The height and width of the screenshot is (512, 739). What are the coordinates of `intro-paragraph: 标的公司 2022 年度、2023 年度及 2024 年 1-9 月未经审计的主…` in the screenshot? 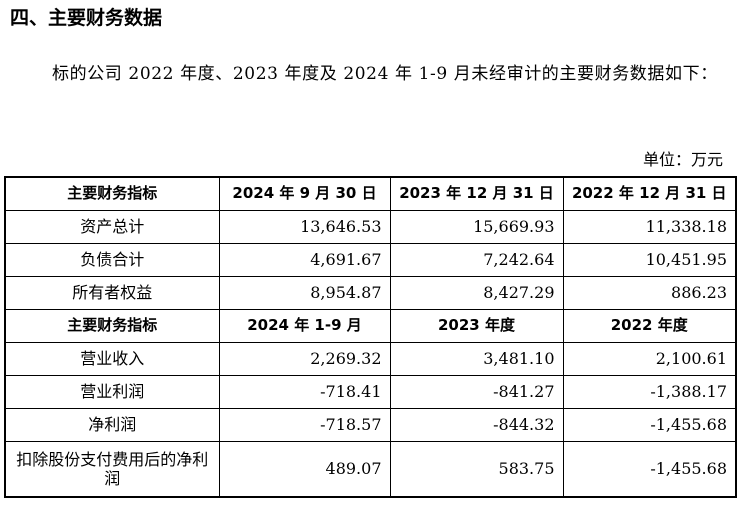 It's located at (385, 74).